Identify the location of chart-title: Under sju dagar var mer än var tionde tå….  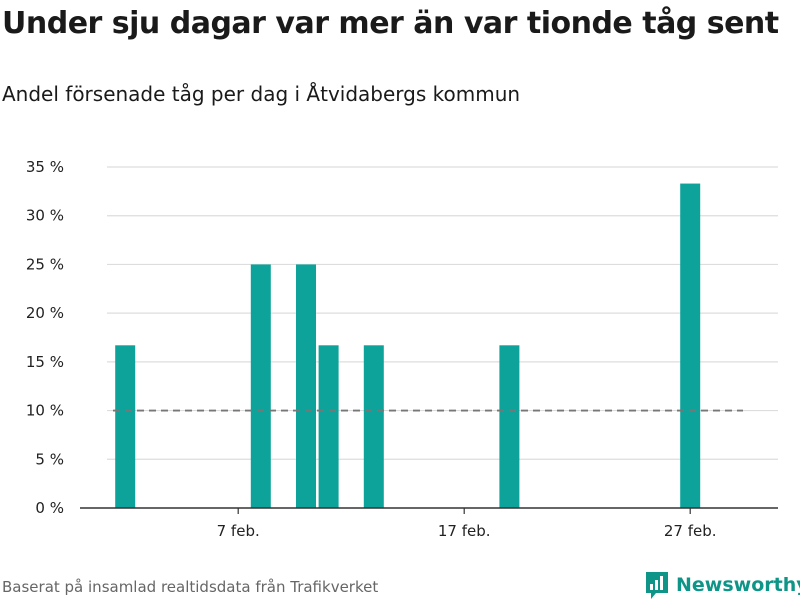
(390, 23).